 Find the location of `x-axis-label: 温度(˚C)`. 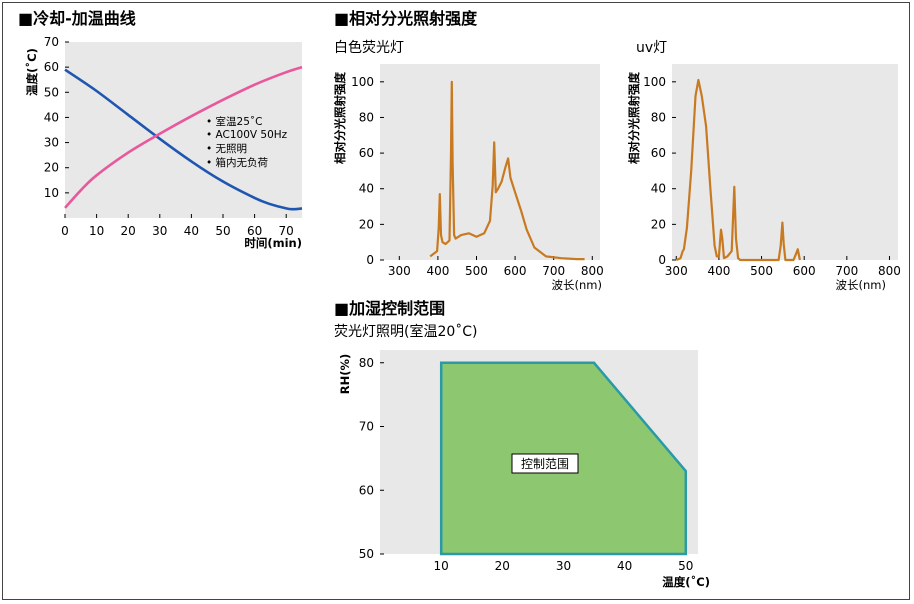

x-axis-label: 温度(˚C) is located at coordinates (686, 581).